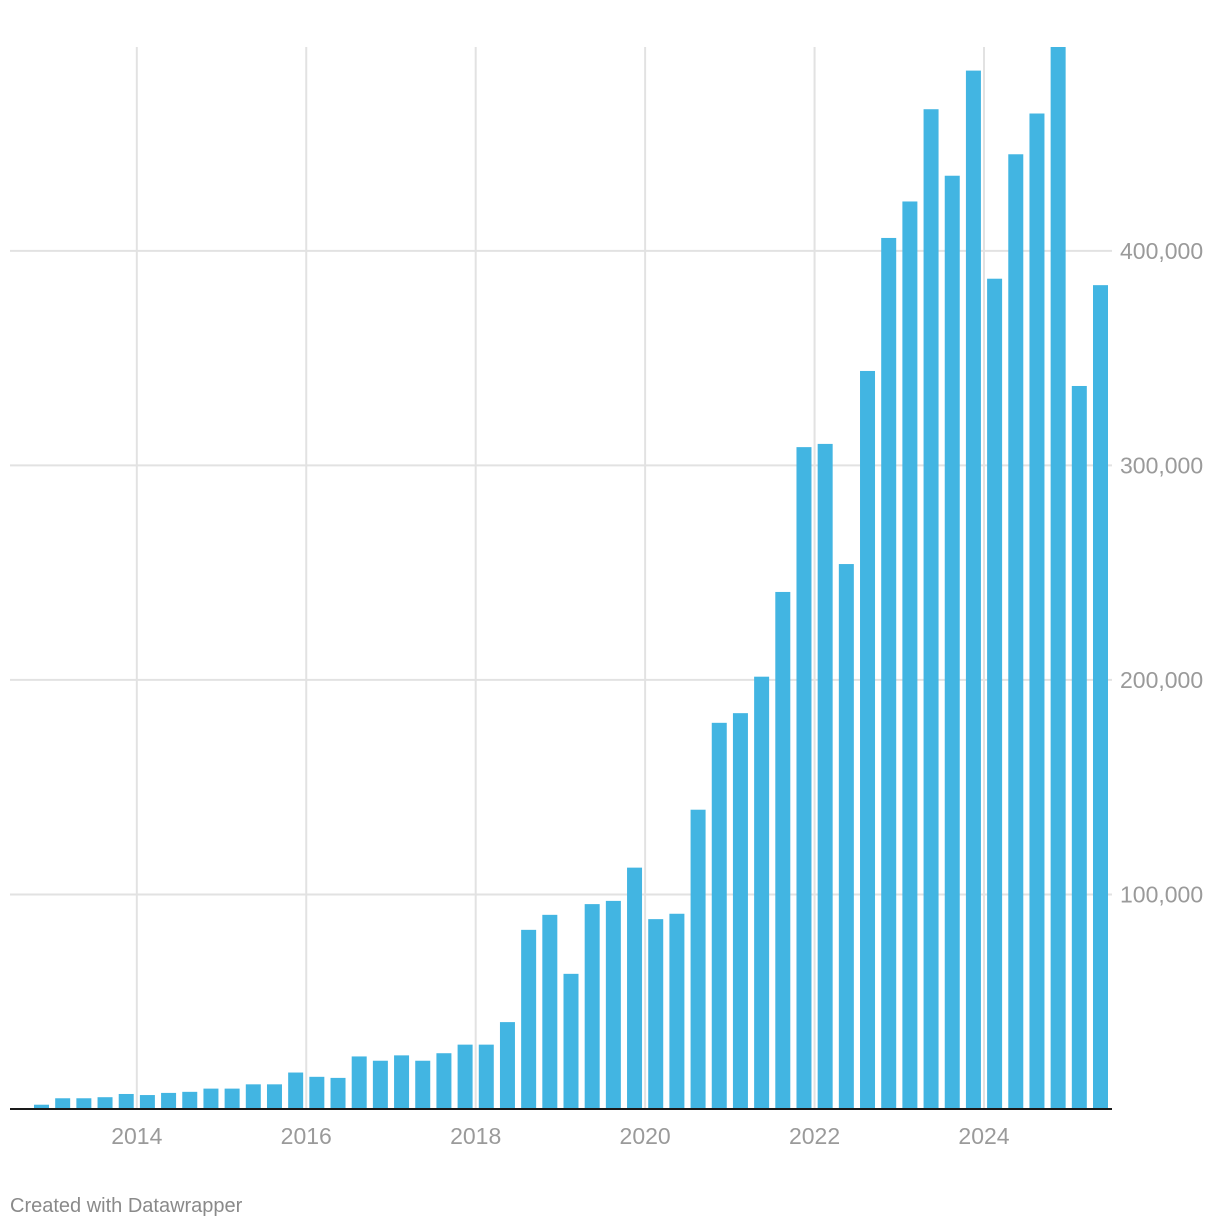 The image size is (1220, 1232). What do you see at coordinates (1161, 894) in the screenshot?
I see `y-tick-label: 100,000` at bounding box center [1161, 894].